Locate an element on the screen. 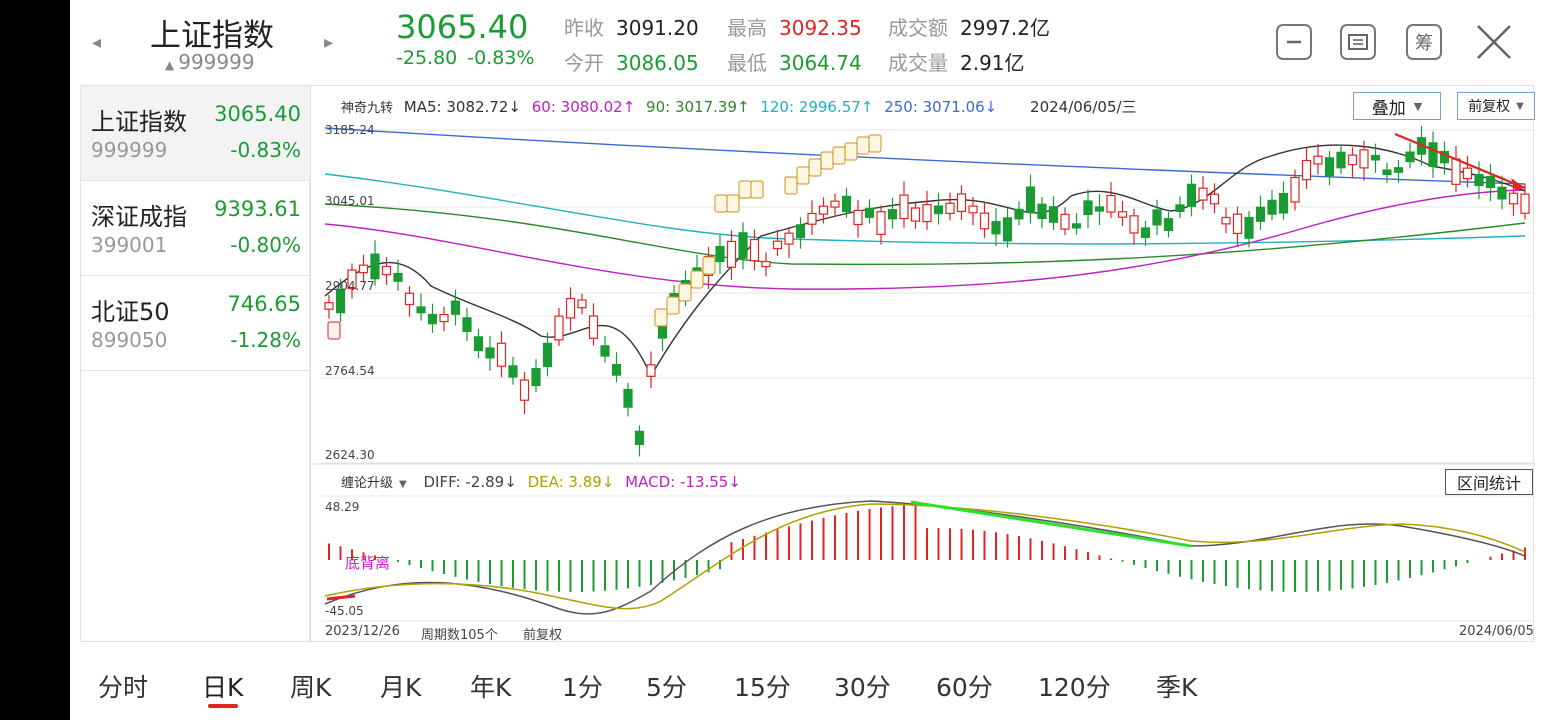 The height and width of the screenshot is (720, 1560). minimize-icon is located at coordinates (1294, 42).